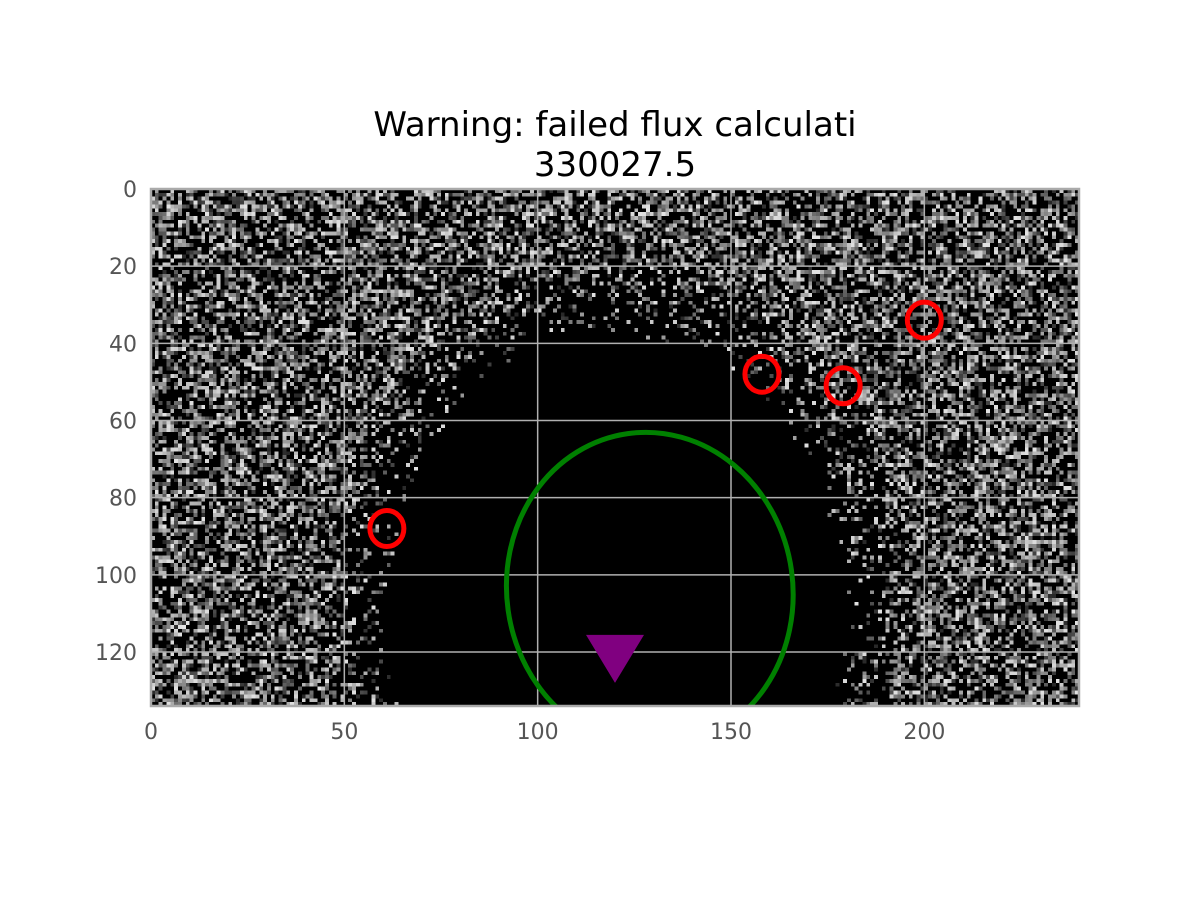 This screenshot has width=1200, height=900. I want to click on x-tick-label: 200, so click(924, 732).